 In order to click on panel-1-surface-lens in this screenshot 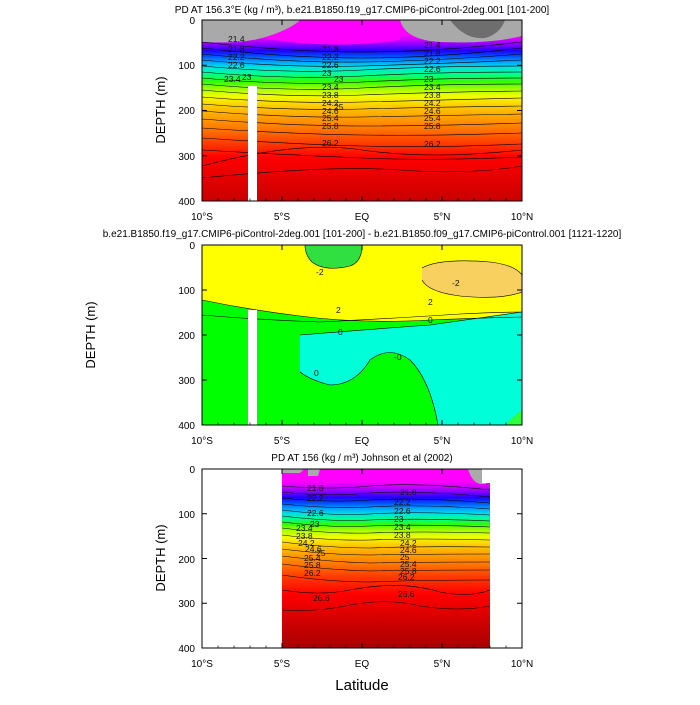, I will do `click(331, 32)`.